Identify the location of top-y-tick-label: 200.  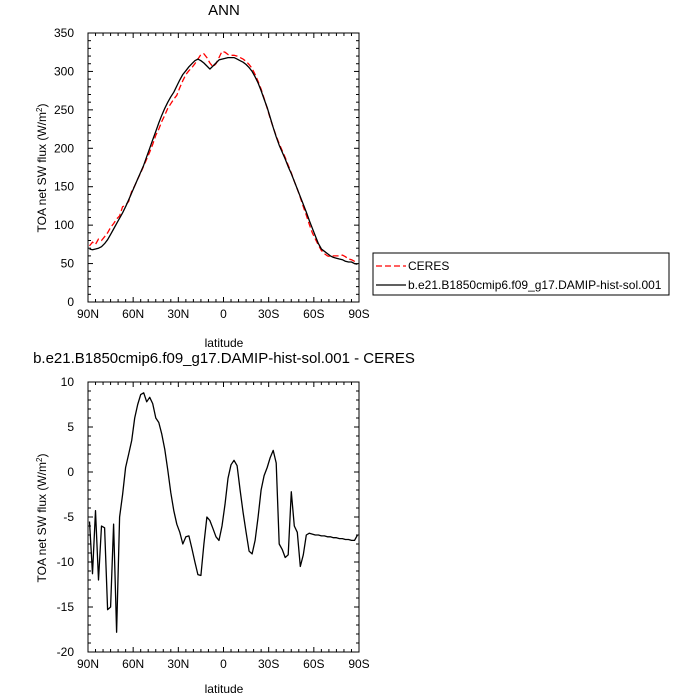
(64, 148).